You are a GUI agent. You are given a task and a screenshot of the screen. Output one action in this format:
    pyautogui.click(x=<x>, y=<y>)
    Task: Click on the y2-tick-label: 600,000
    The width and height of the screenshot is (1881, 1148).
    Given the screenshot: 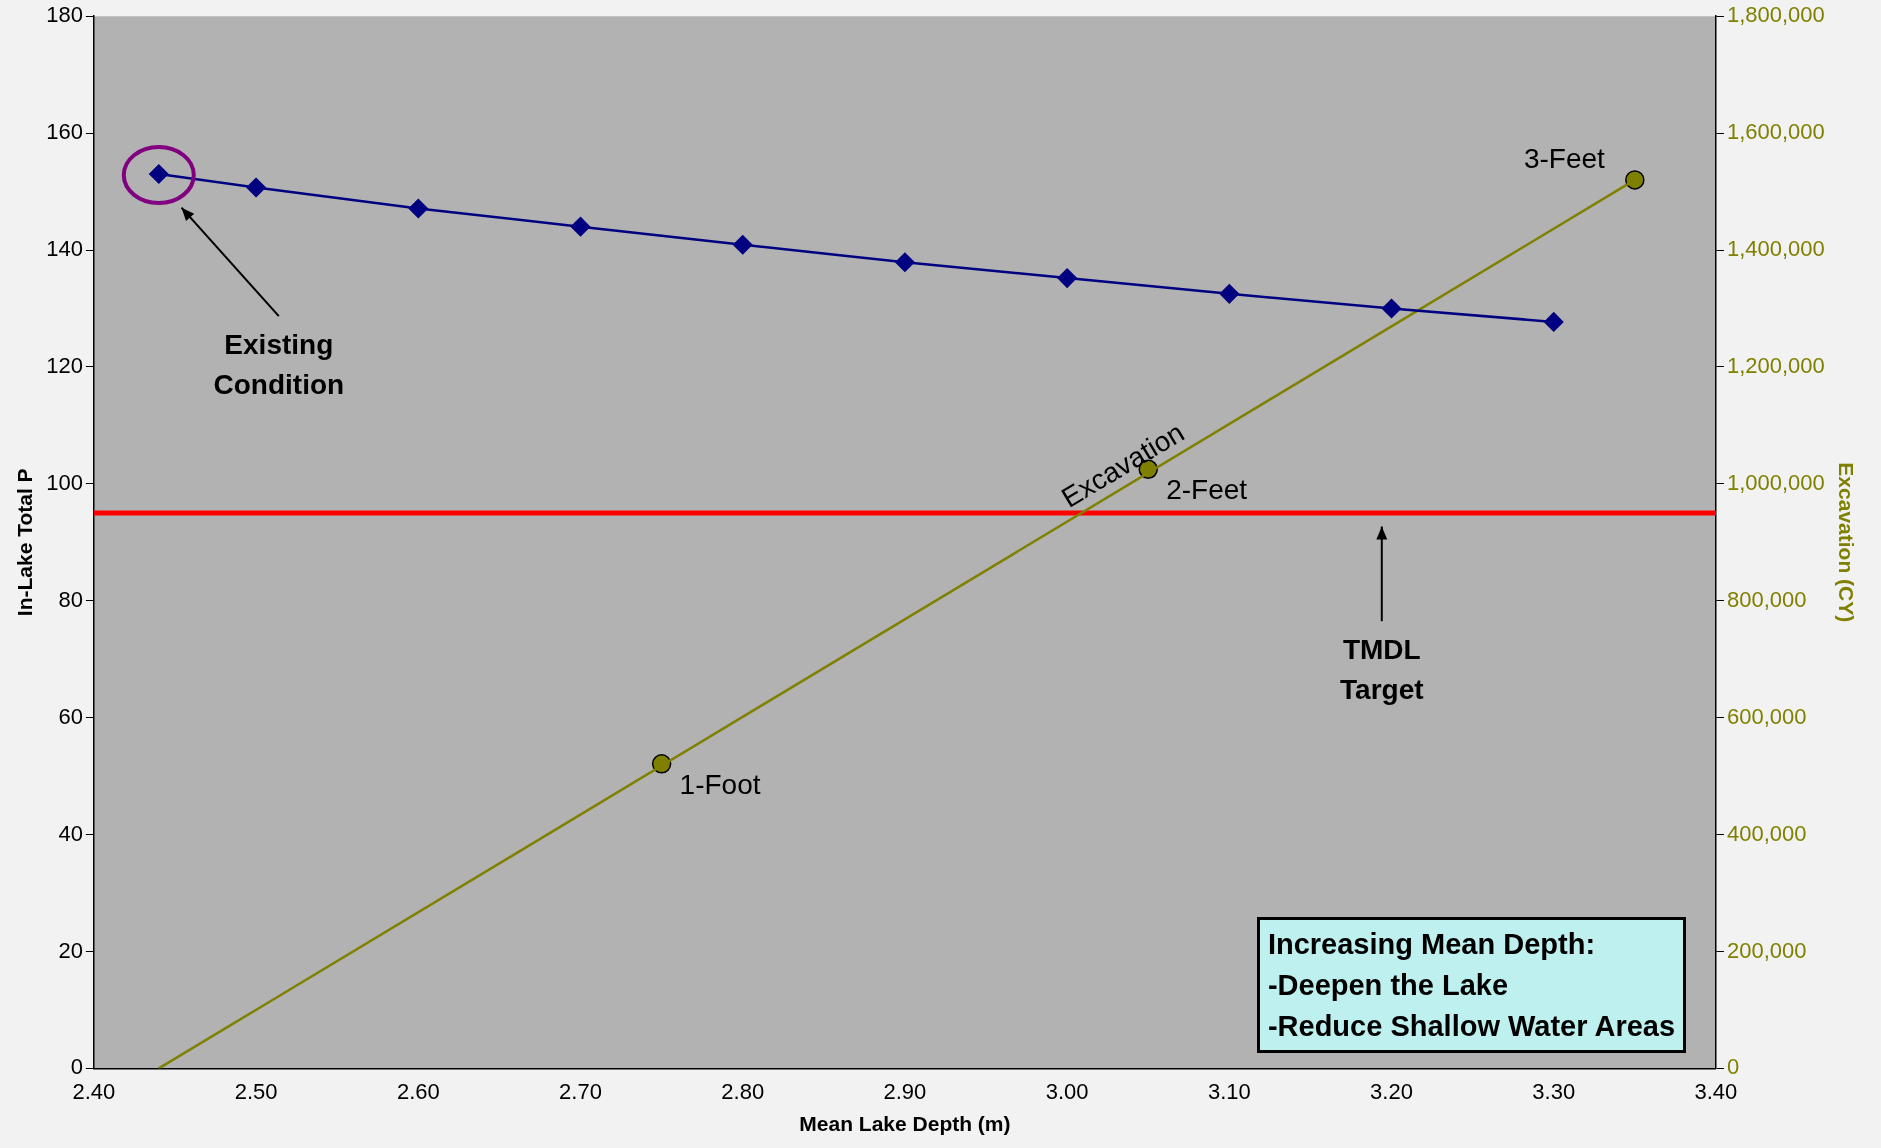 What is the action you would take?
    pyautogui.click(x=1766, y=716)
    